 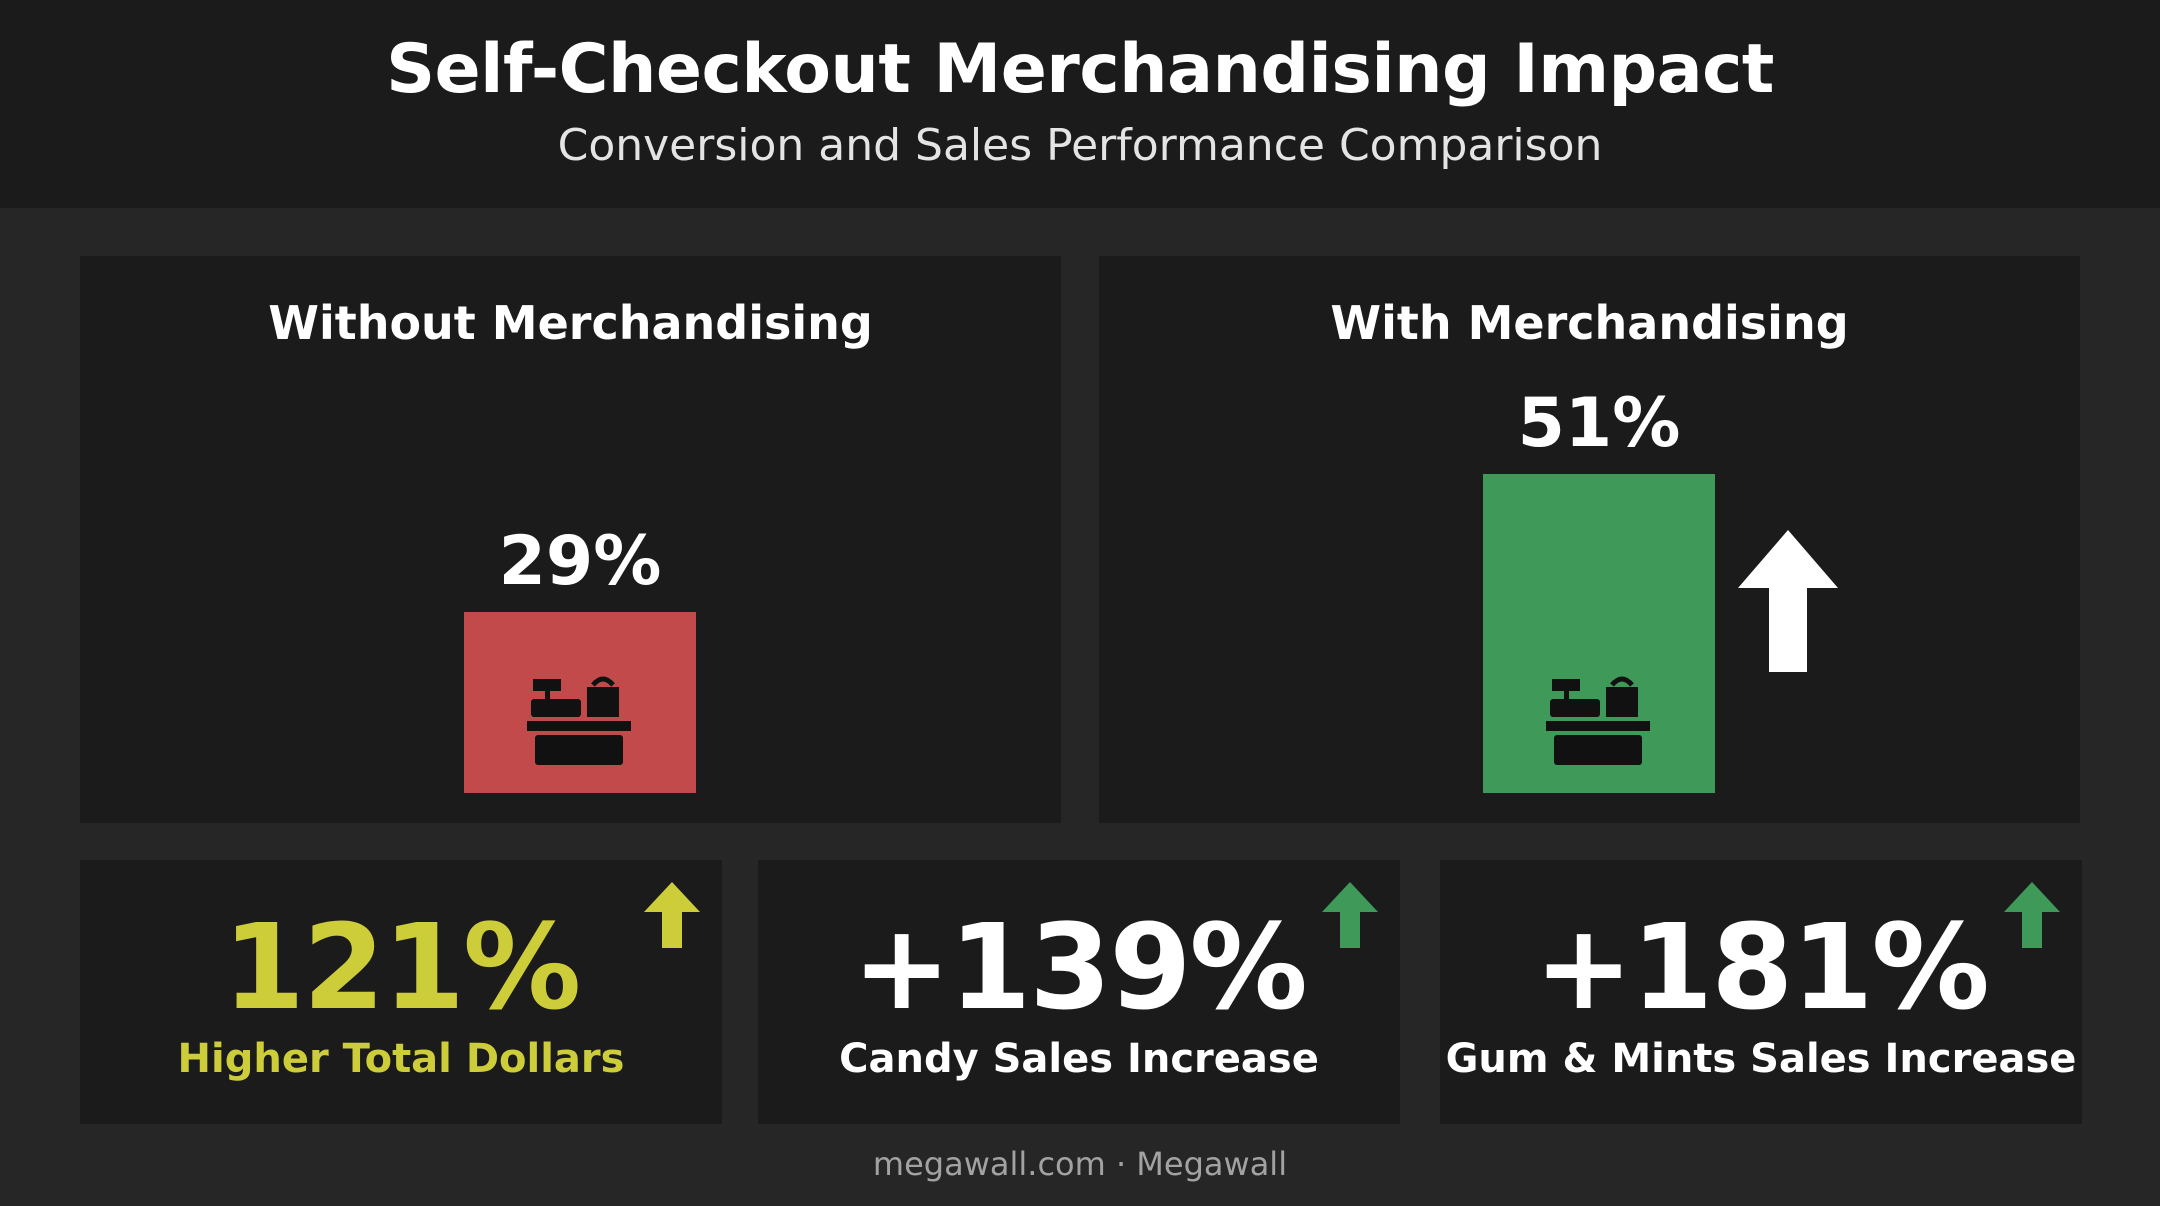 What do you see at coordinates (1589, 323) in the screenshot?
I see `panel-title-with: With Merchandising` at bounding box center [1589, 323].